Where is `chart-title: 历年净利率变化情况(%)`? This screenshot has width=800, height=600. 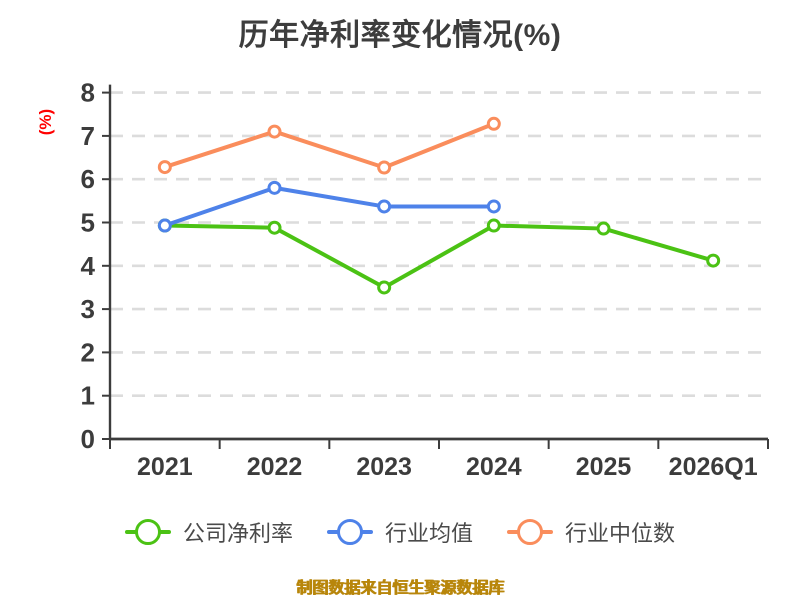
chart-title: 历年净利率变化情况(%) is located at coordinates (400, 35).